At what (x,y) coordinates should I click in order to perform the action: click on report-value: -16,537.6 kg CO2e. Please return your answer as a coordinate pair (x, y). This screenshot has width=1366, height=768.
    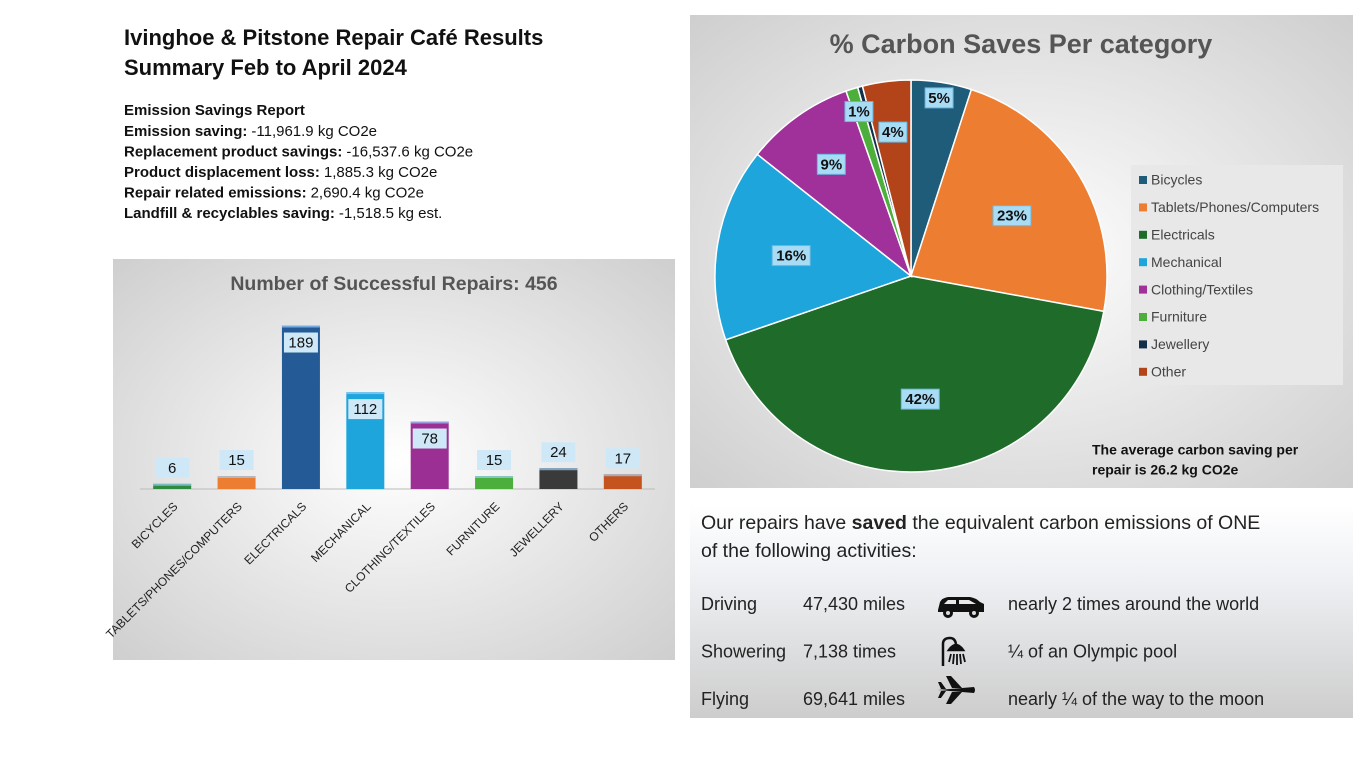
    Looking at the image, I should click on (409, 151).